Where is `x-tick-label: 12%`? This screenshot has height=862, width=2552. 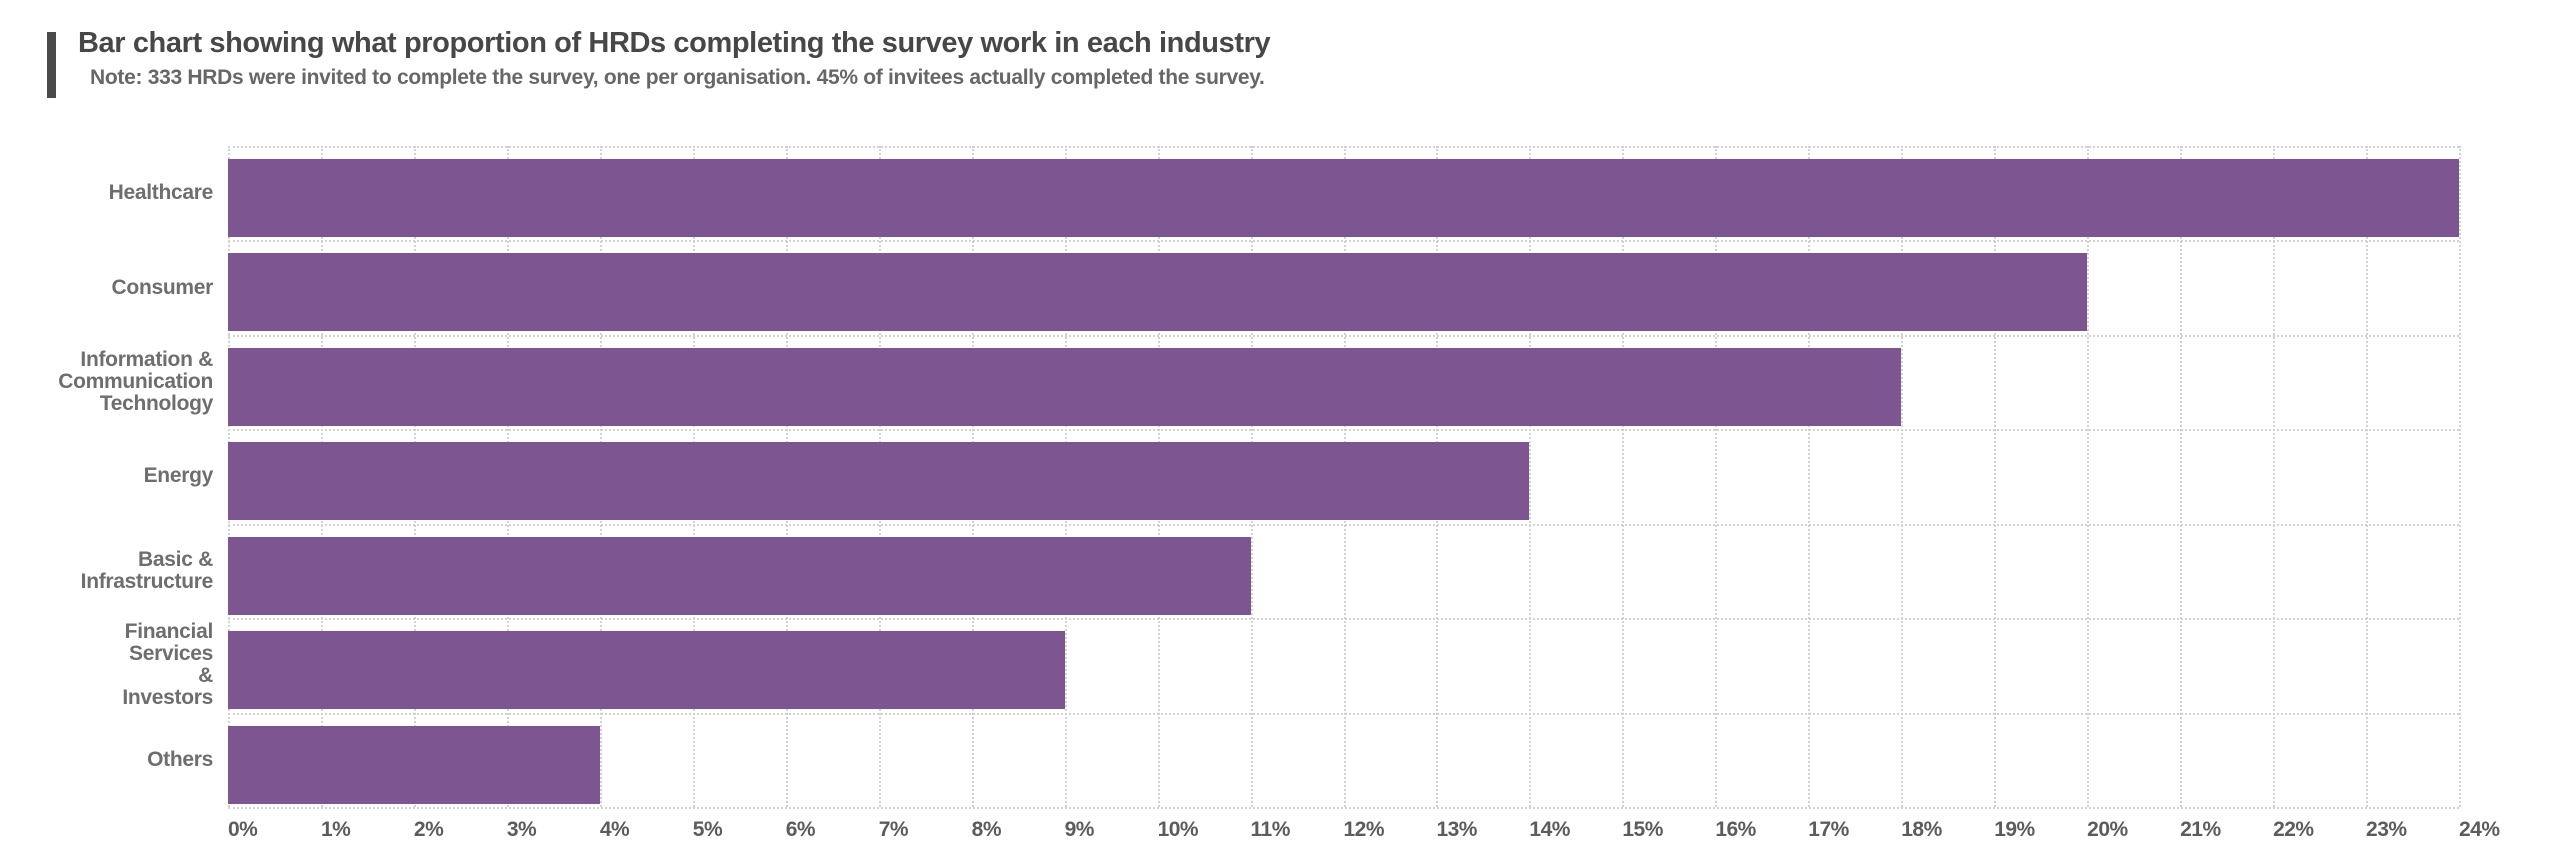
x-tick-label: 12% is located at coordinates (1364, 829).